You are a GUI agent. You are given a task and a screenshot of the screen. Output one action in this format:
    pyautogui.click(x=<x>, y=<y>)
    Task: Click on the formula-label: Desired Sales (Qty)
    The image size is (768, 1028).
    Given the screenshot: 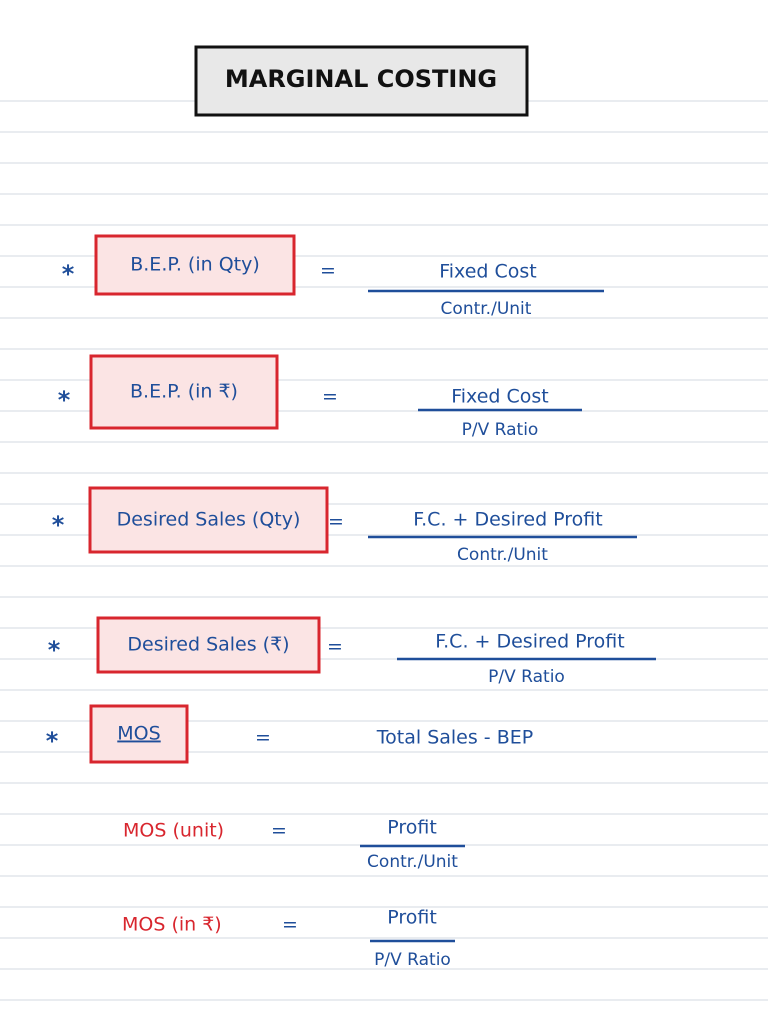 What is the action you would take?
    pyautogui.click(x=209, y=520)
    